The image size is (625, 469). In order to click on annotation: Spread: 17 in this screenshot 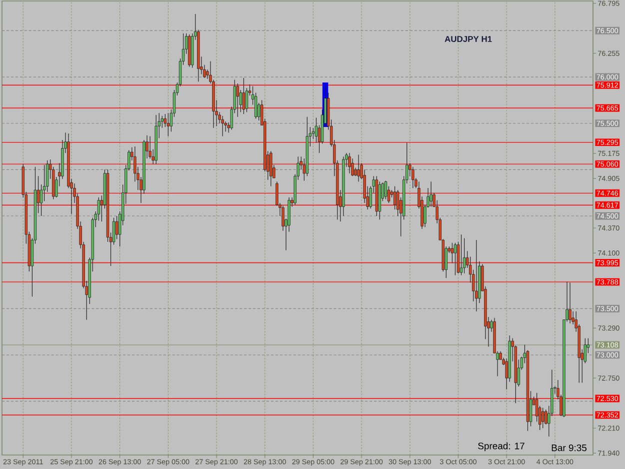, I will do `click(501, 447)`.